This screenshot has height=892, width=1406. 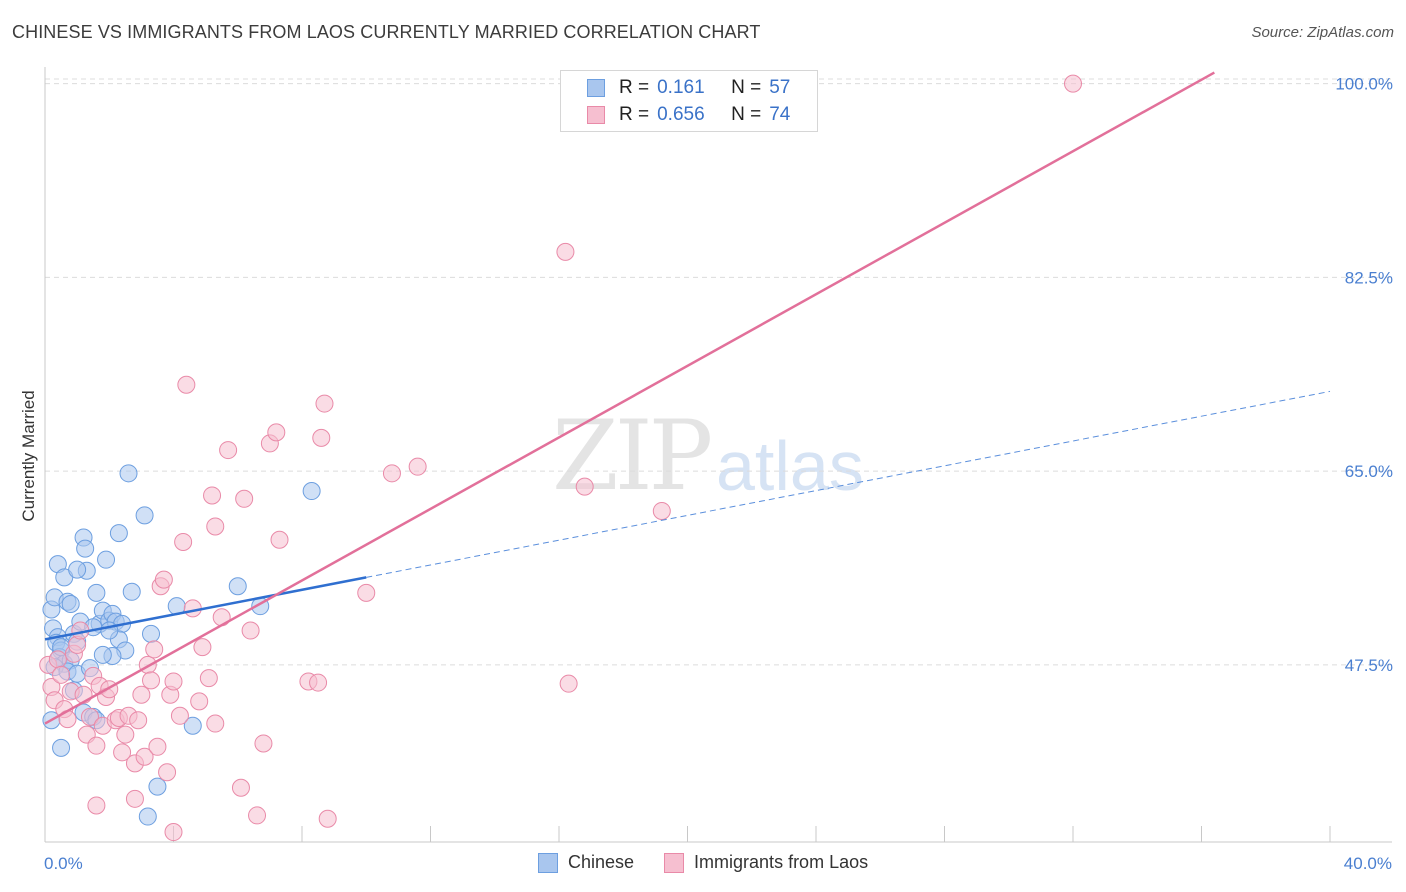 I want to click on series-label-laos: Immigrants from Laos, so click(x=781, y=862).